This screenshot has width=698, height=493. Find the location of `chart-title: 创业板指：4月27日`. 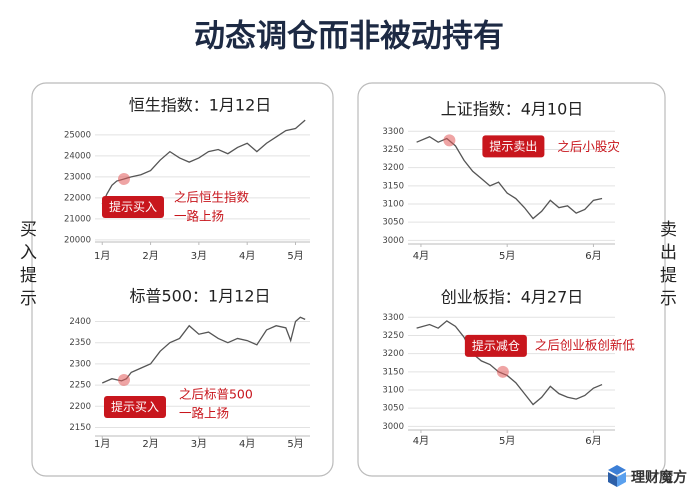

chart-title: 创业板指：4月27日 is located at coordinates (512, 297).